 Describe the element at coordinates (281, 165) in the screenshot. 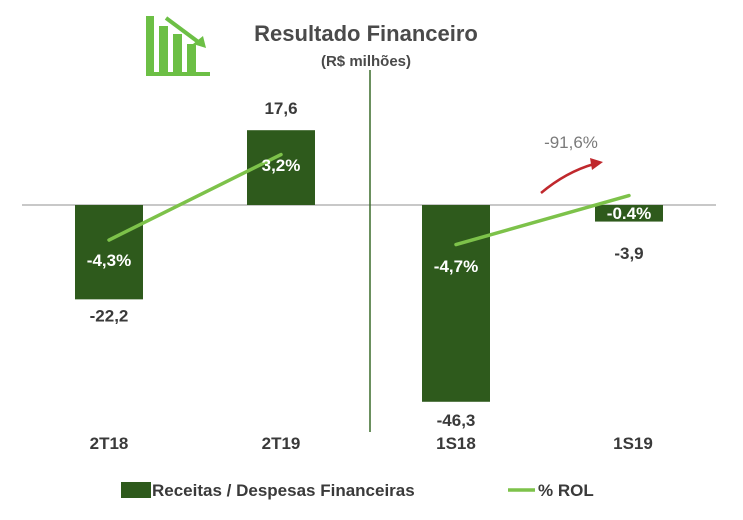

I see `pct-label: 3,2%` at that location.